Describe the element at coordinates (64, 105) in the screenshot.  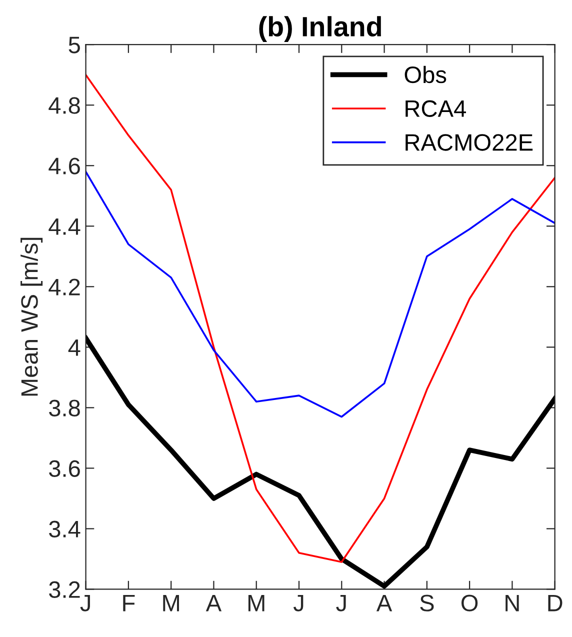
I see `y-tick-label: 4.8` at that location.